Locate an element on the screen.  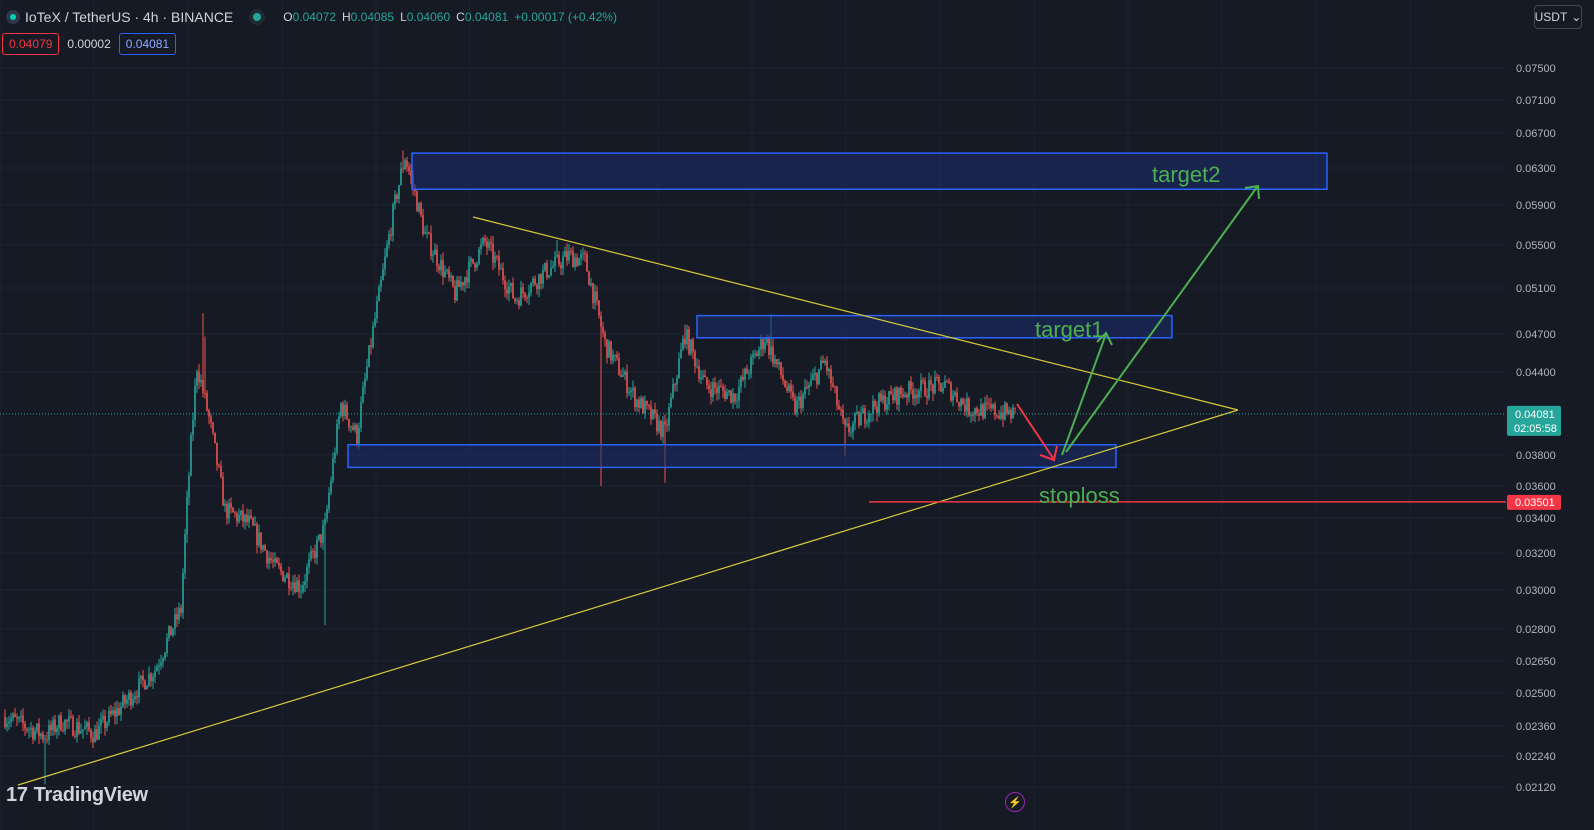
market-status-dot-icon is located at coordinates (257, 17).